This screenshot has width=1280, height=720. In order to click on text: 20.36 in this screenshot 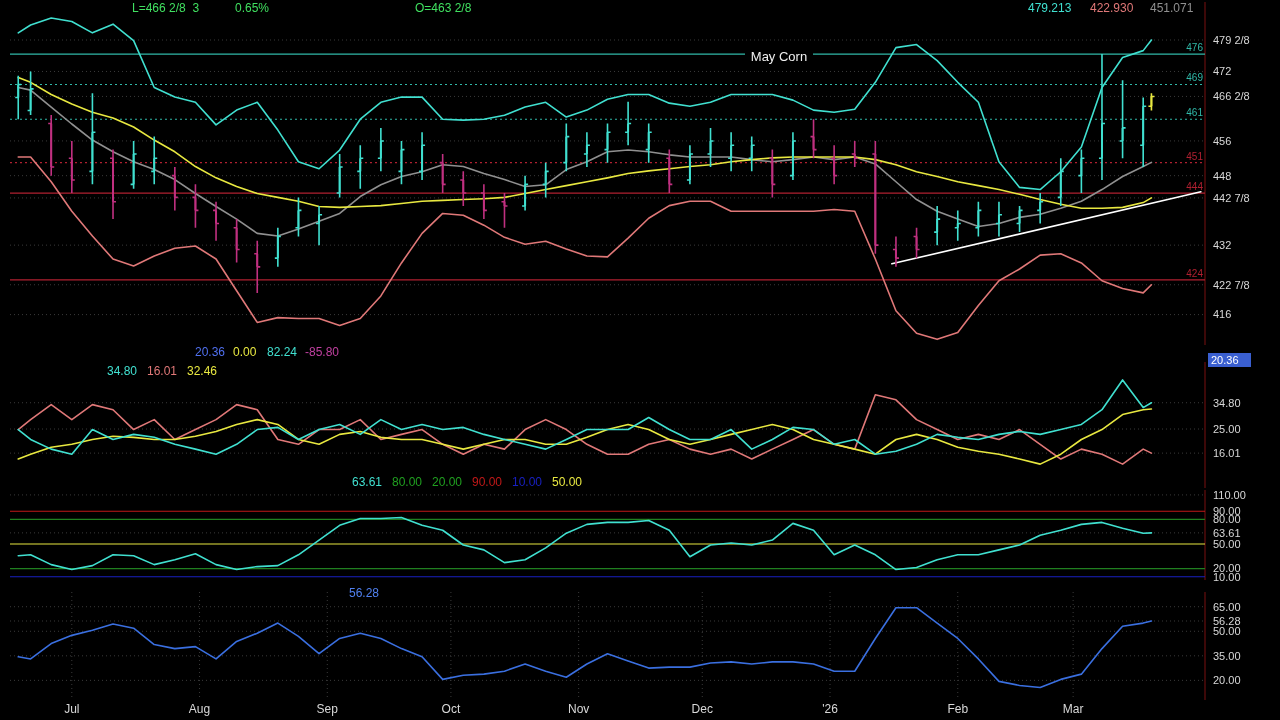, I will do `click(1225, 360)`.